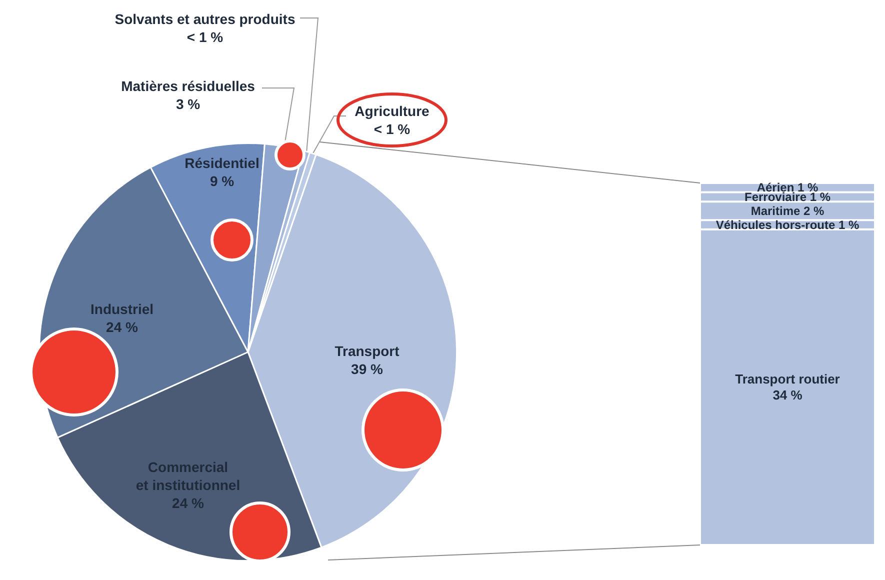 Image resolution: width=885 pixels, height=580 pixels. What do you see at coordinates (122, 309) in the screenshot?
I see `slice-label: Industriel` at bounding box center [122, 309].